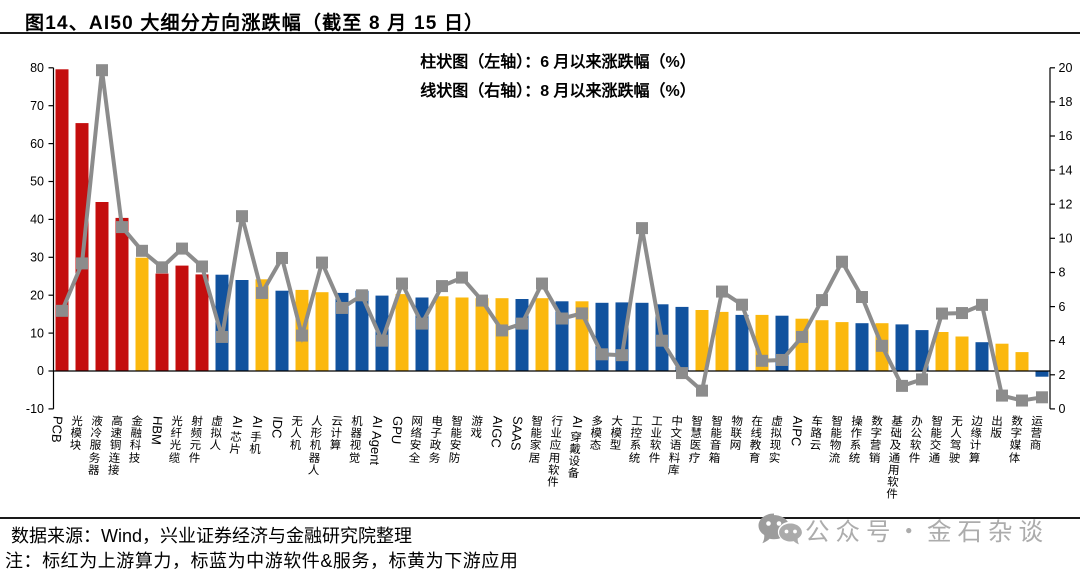  Describe the element at coordinates (1062, 375) in the screenshot. I see `svg-text: 2` at that location.